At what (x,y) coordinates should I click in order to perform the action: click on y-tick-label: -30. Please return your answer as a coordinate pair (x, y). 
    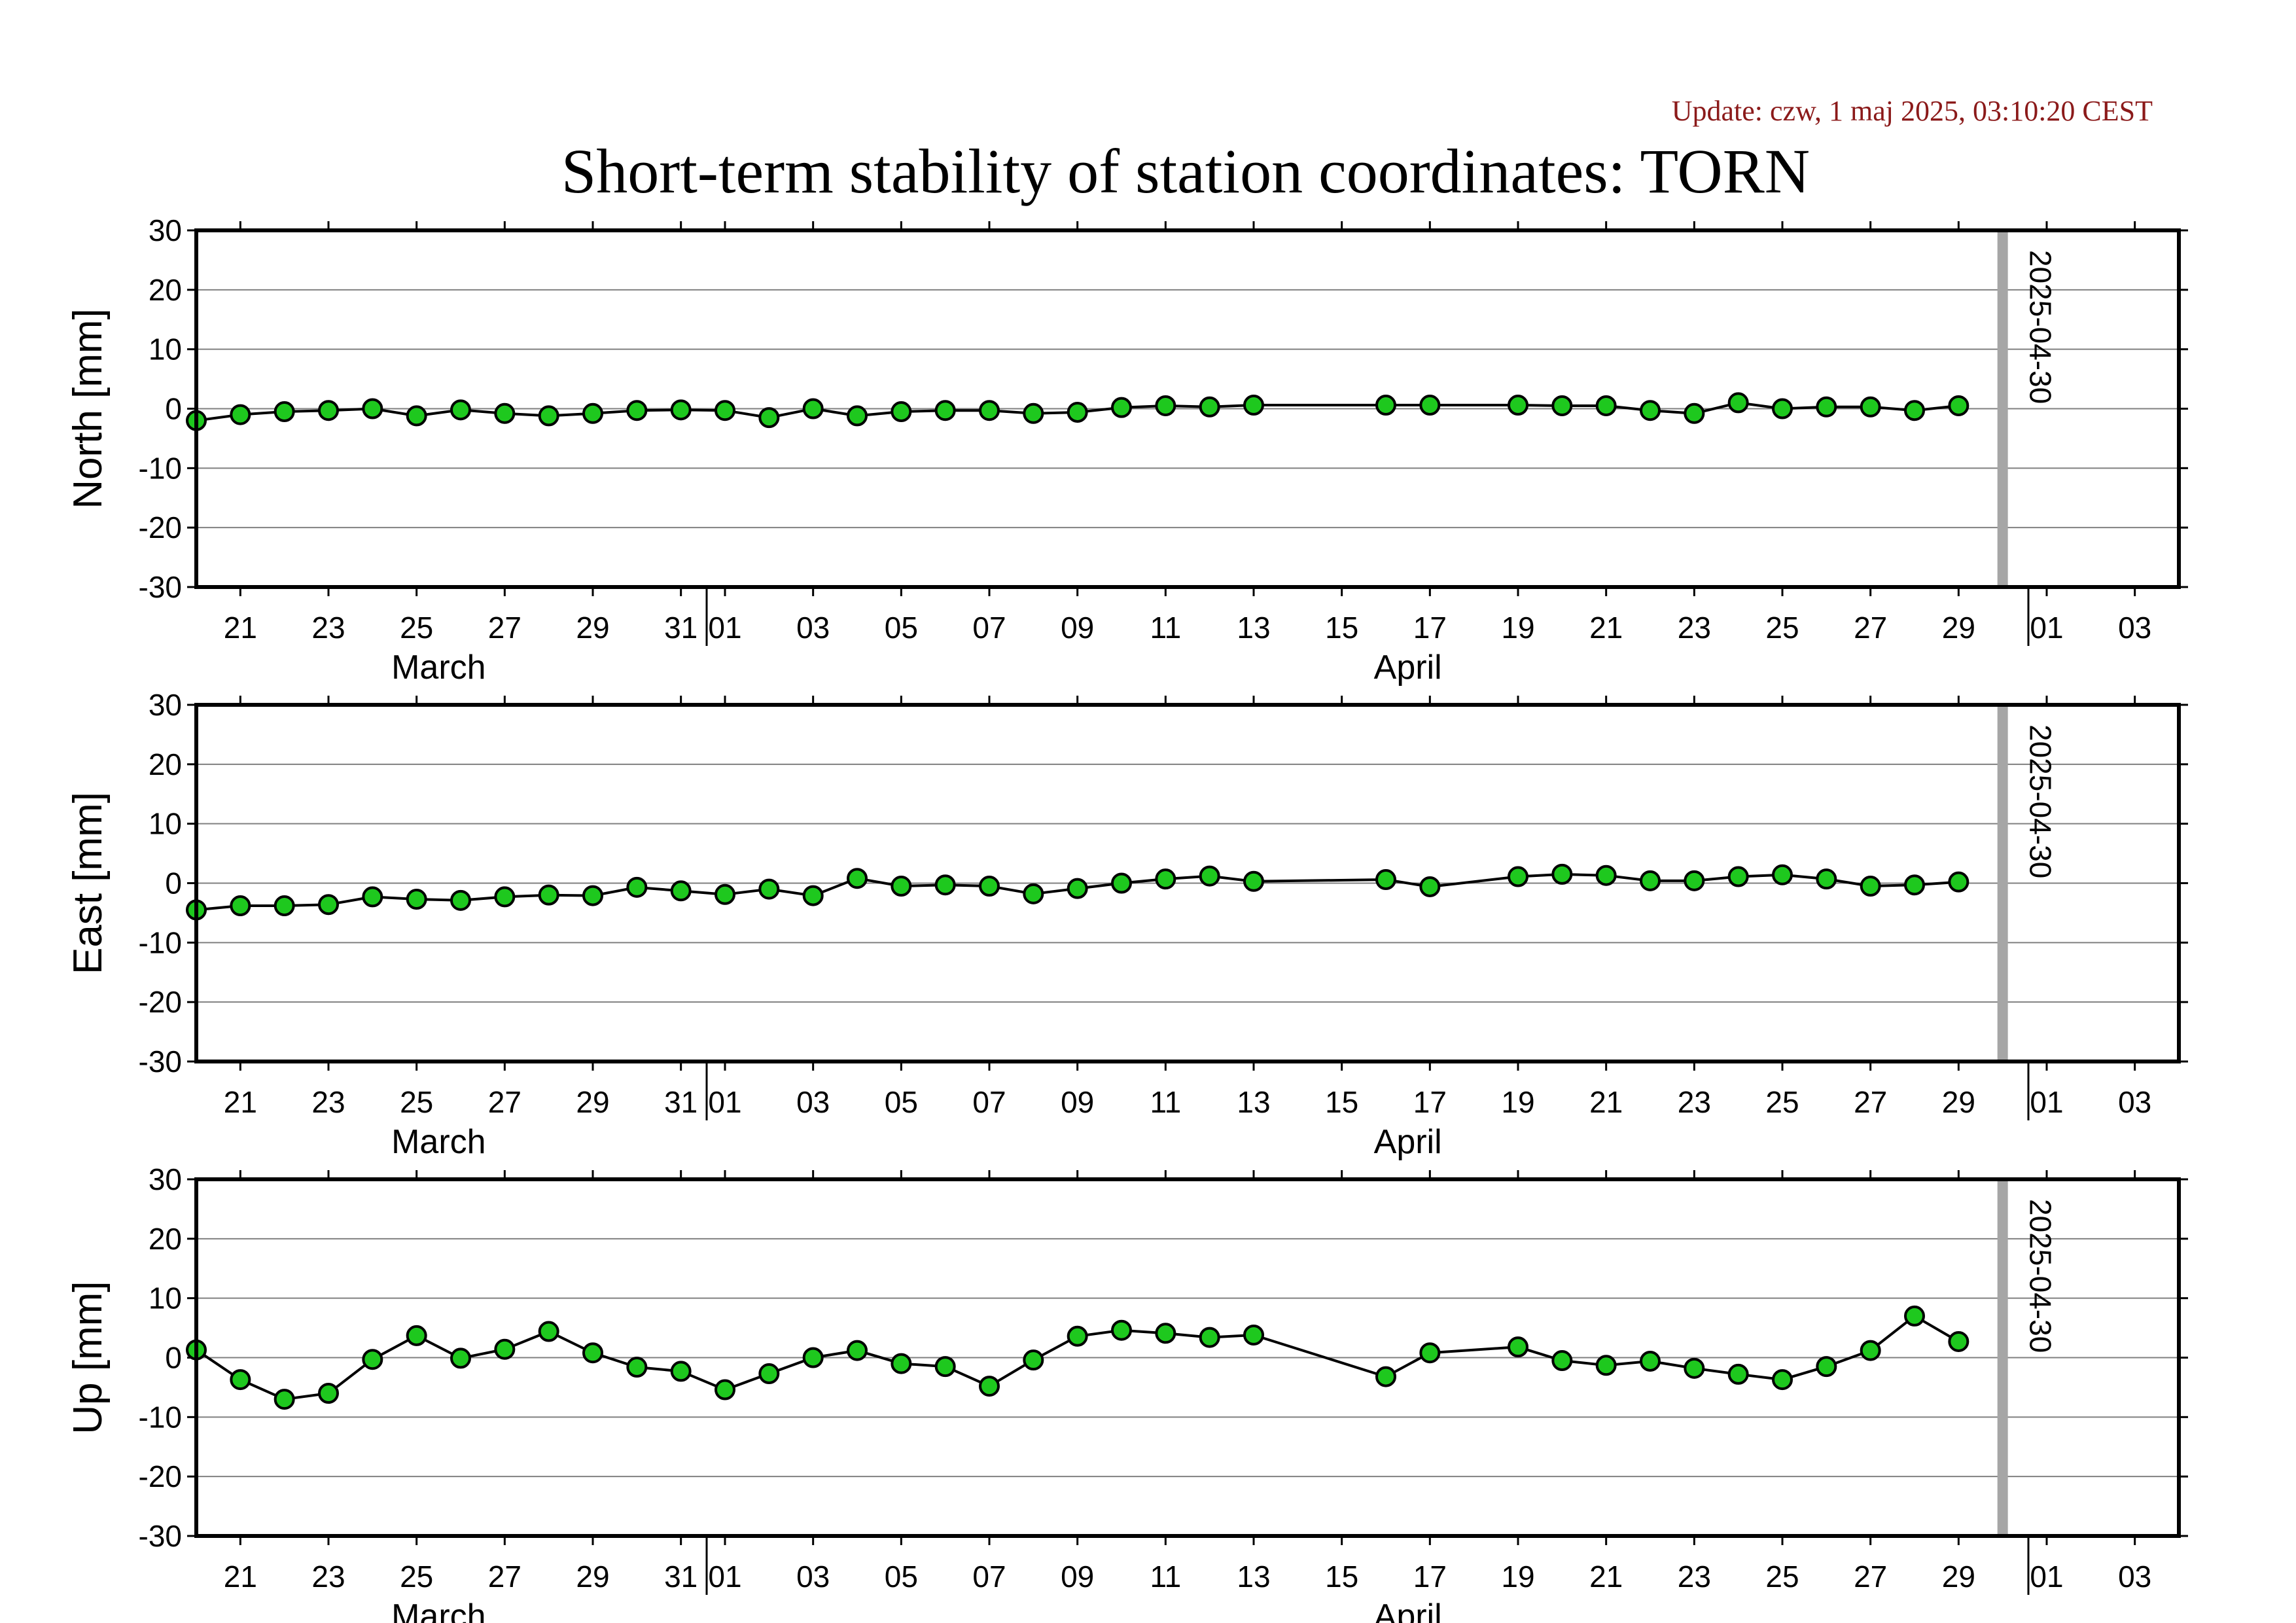
    Looking at the image, I should click on (160, 1061).